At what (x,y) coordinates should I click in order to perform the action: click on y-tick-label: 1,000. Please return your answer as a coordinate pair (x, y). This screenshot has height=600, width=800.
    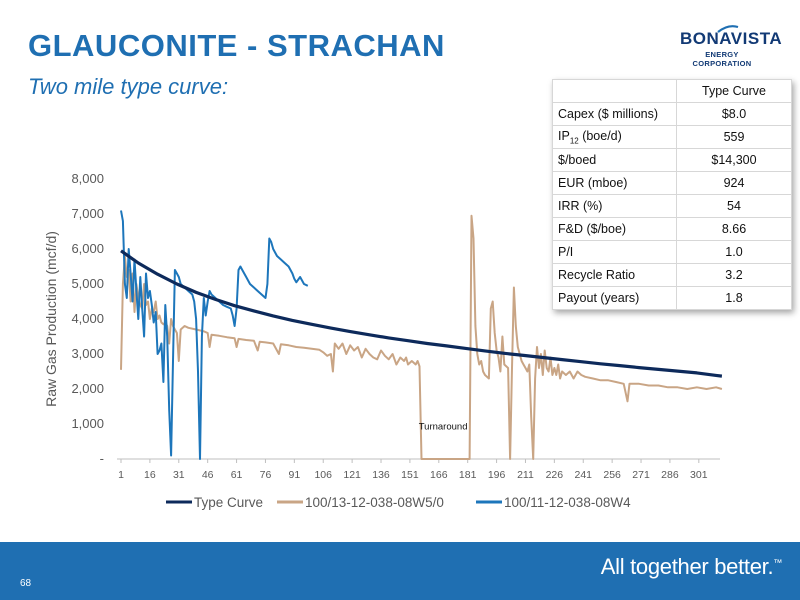
    Looking at the image, I should click on (87, 423).